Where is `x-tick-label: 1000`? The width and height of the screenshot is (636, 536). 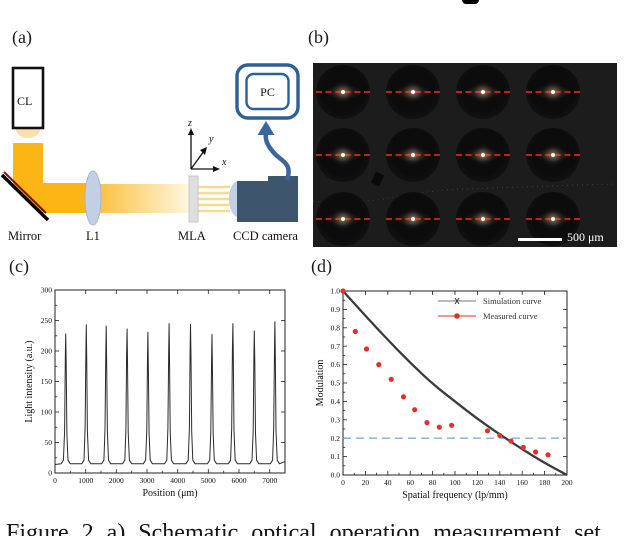
x-tick-label: 1000 is located at coordinates (85, 480).